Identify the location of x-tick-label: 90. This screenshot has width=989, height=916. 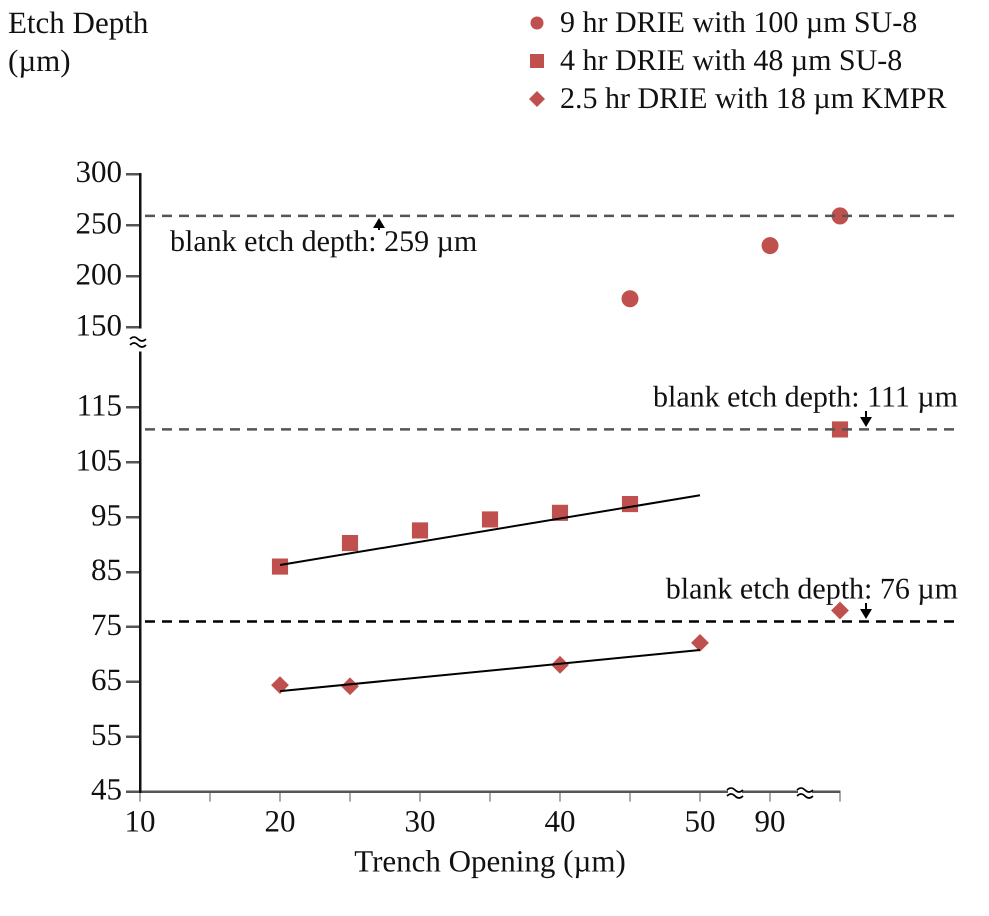
(770, 820).